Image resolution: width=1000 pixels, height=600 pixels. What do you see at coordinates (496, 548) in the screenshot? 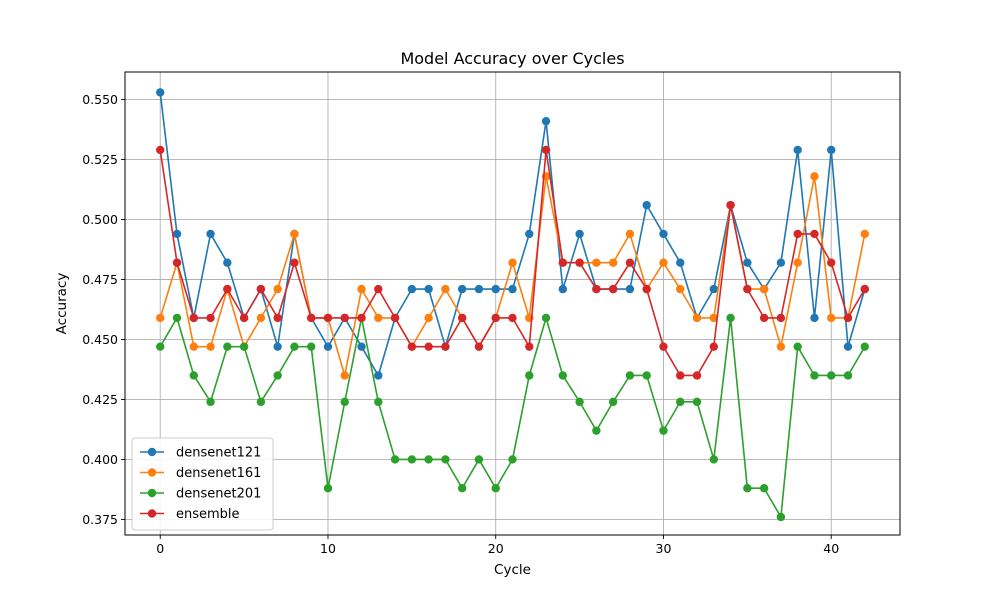
I see `x-tick-label: 20` at bounding box center [496, 548].